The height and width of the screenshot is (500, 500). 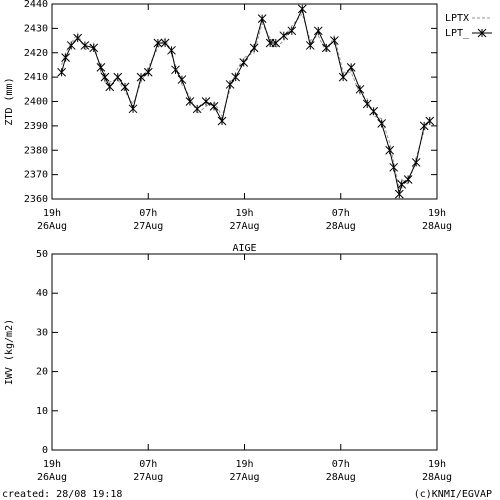 I want to click on y-tick-label: 2410, so click(x=36, y=77).